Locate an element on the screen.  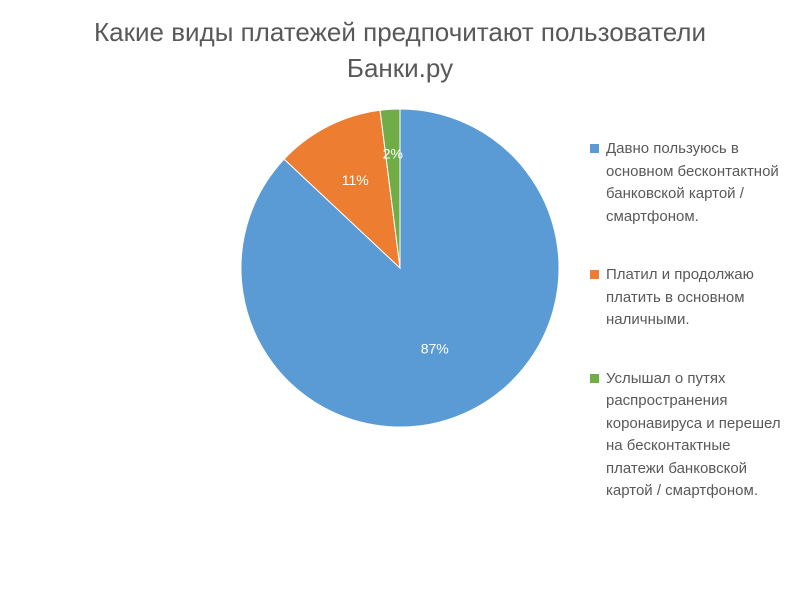
data-label-1: 87% is located at coordinates (435, 348).